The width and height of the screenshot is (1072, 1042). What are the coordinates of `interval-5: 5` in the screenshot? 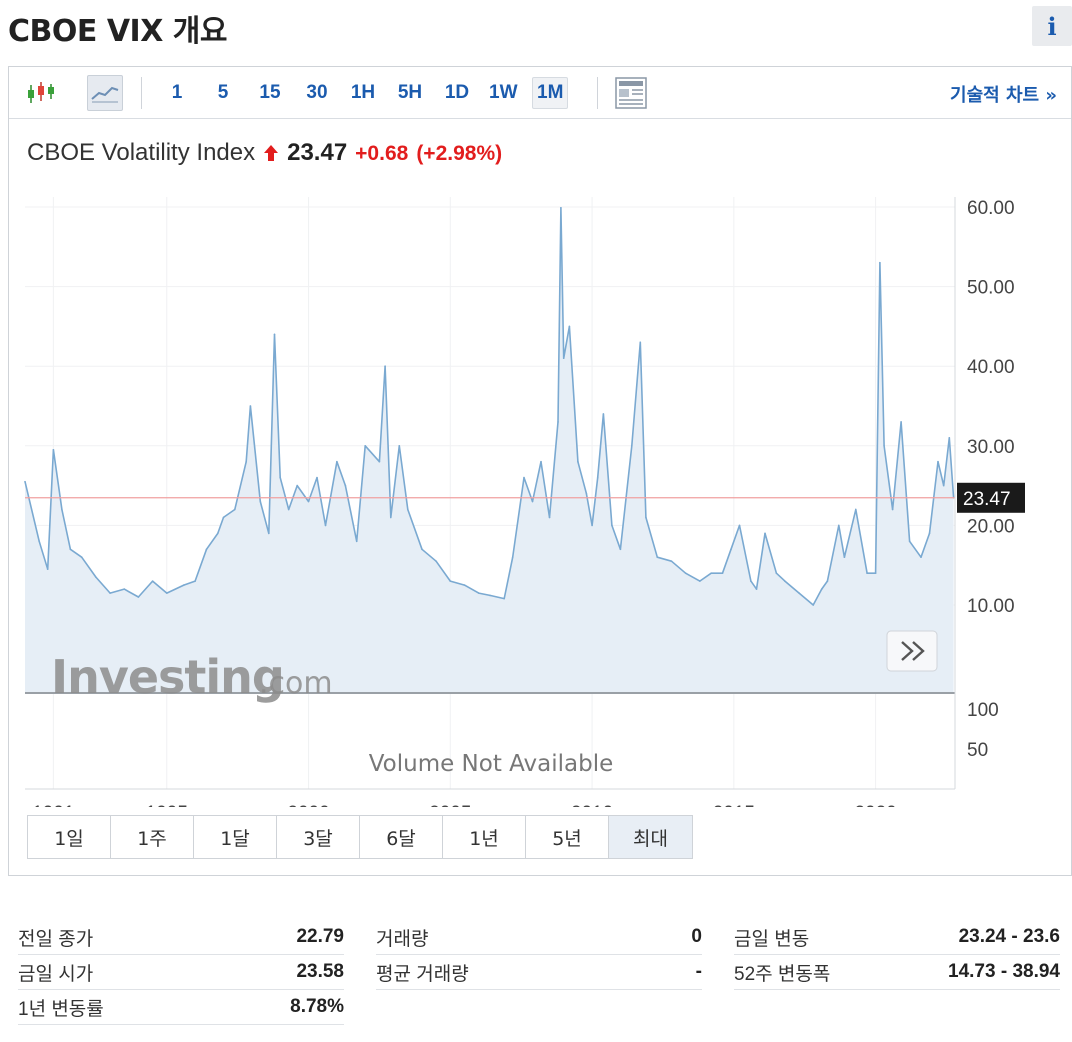 It's located at (223, 92).